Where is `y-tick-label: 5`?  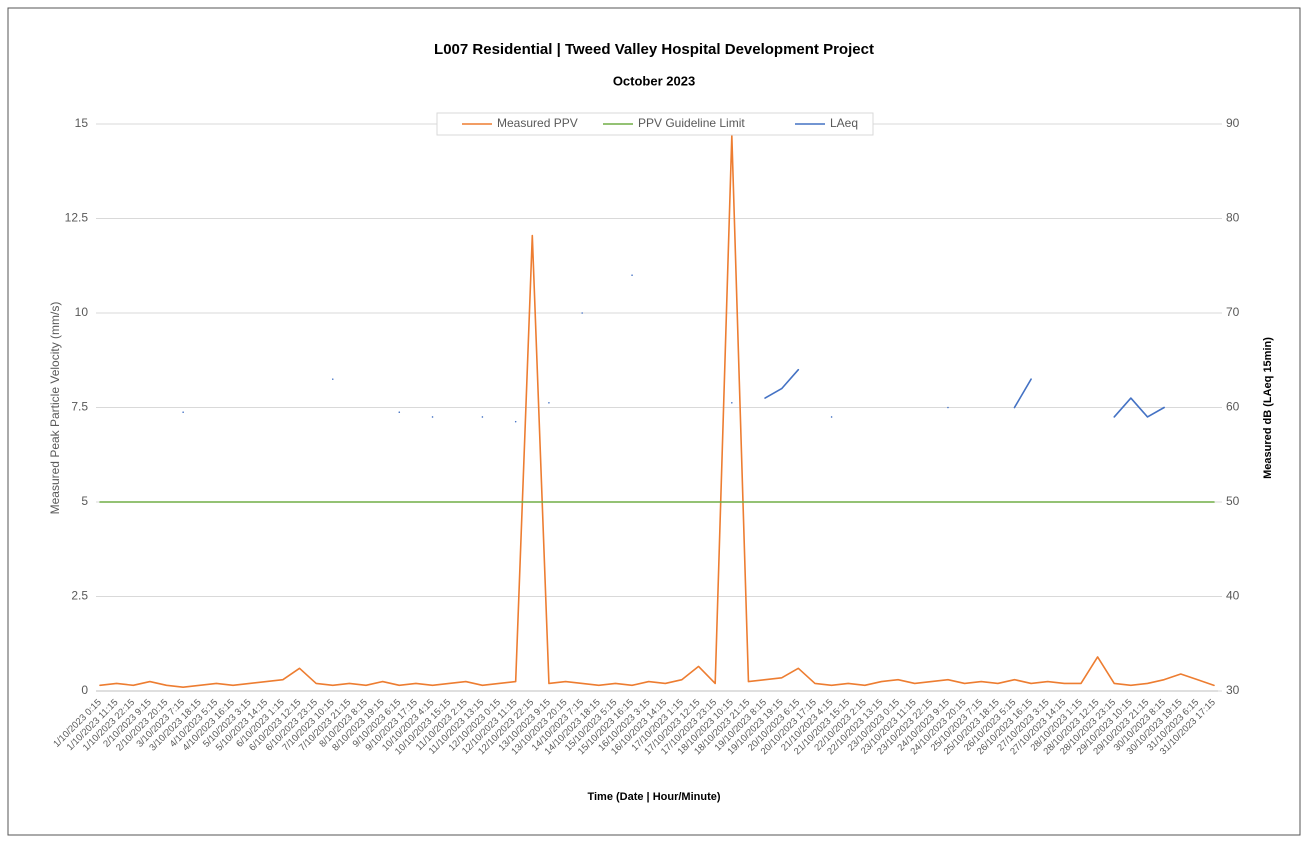
y-tick-label: 5 is located at coordinates (84, 501).